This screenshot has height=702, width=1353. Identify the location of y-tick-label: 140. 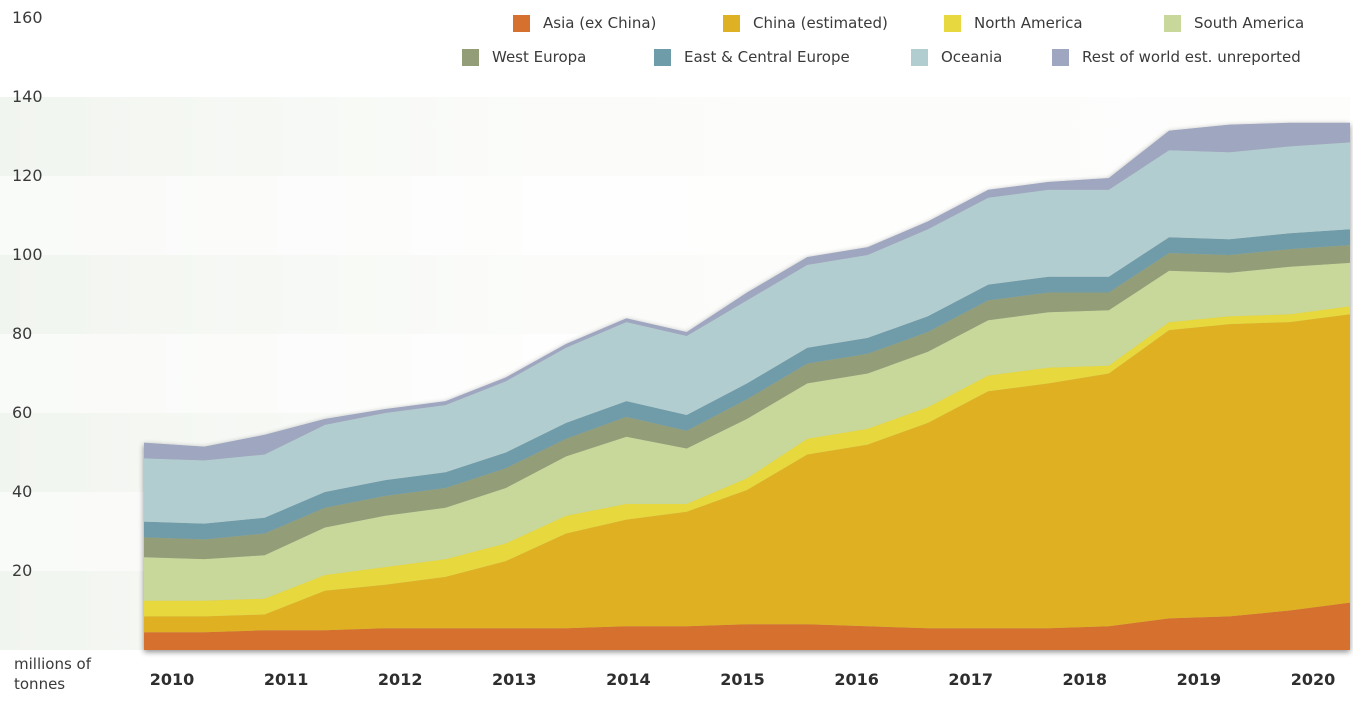
(27, 96).